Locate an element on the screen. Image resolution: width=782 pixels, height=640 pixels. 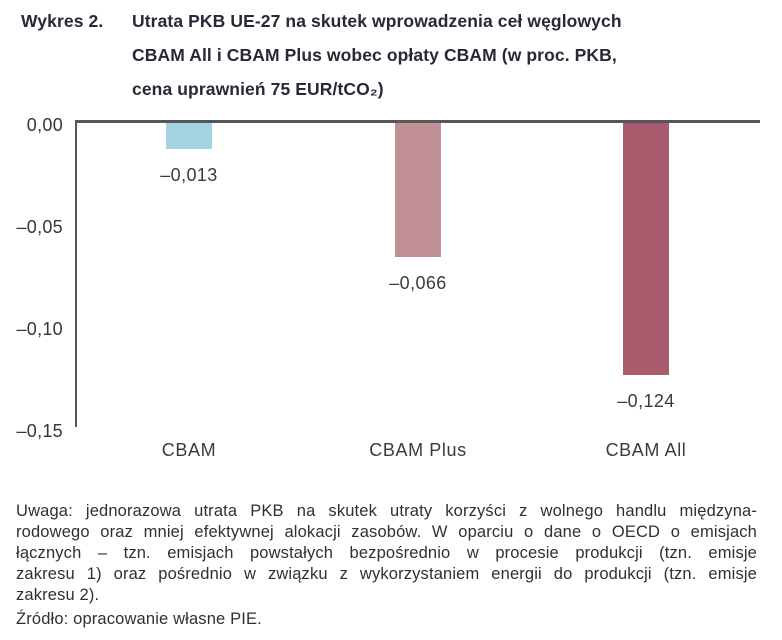
y-tick-label: –0,05 is located at coordinates (39, 227).